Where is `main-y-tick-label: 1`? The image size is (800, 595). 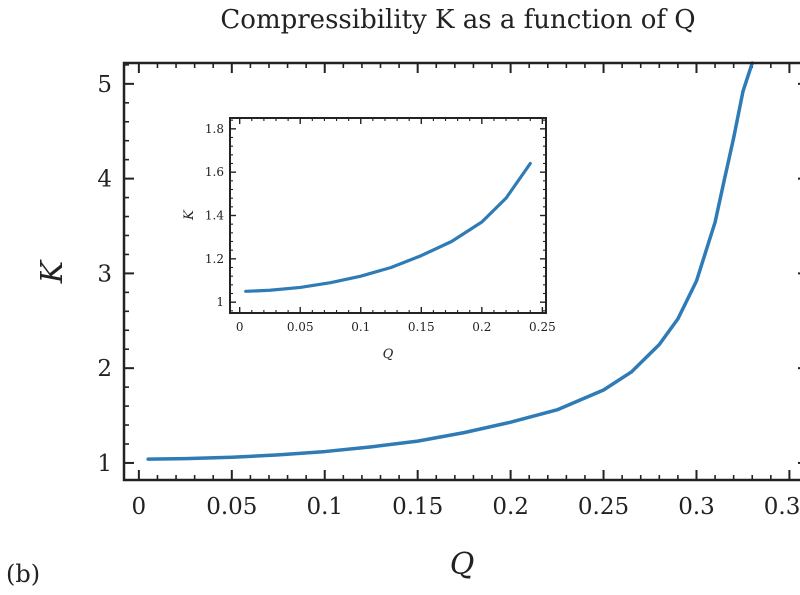
main-y-tick-label: 1 is located at coordinates (104, 464).